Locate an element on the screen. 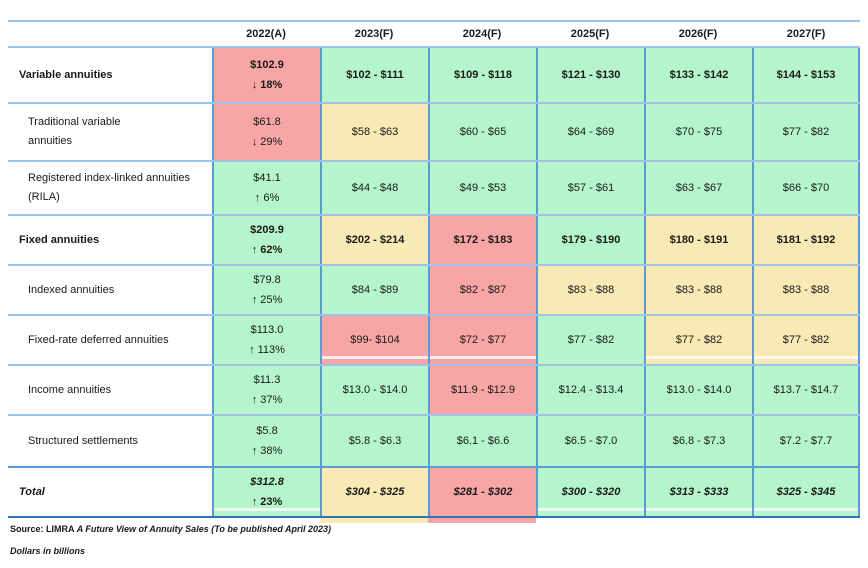  row-label: Fixed-rate deferred annuities is located at coordinates (98, 339).